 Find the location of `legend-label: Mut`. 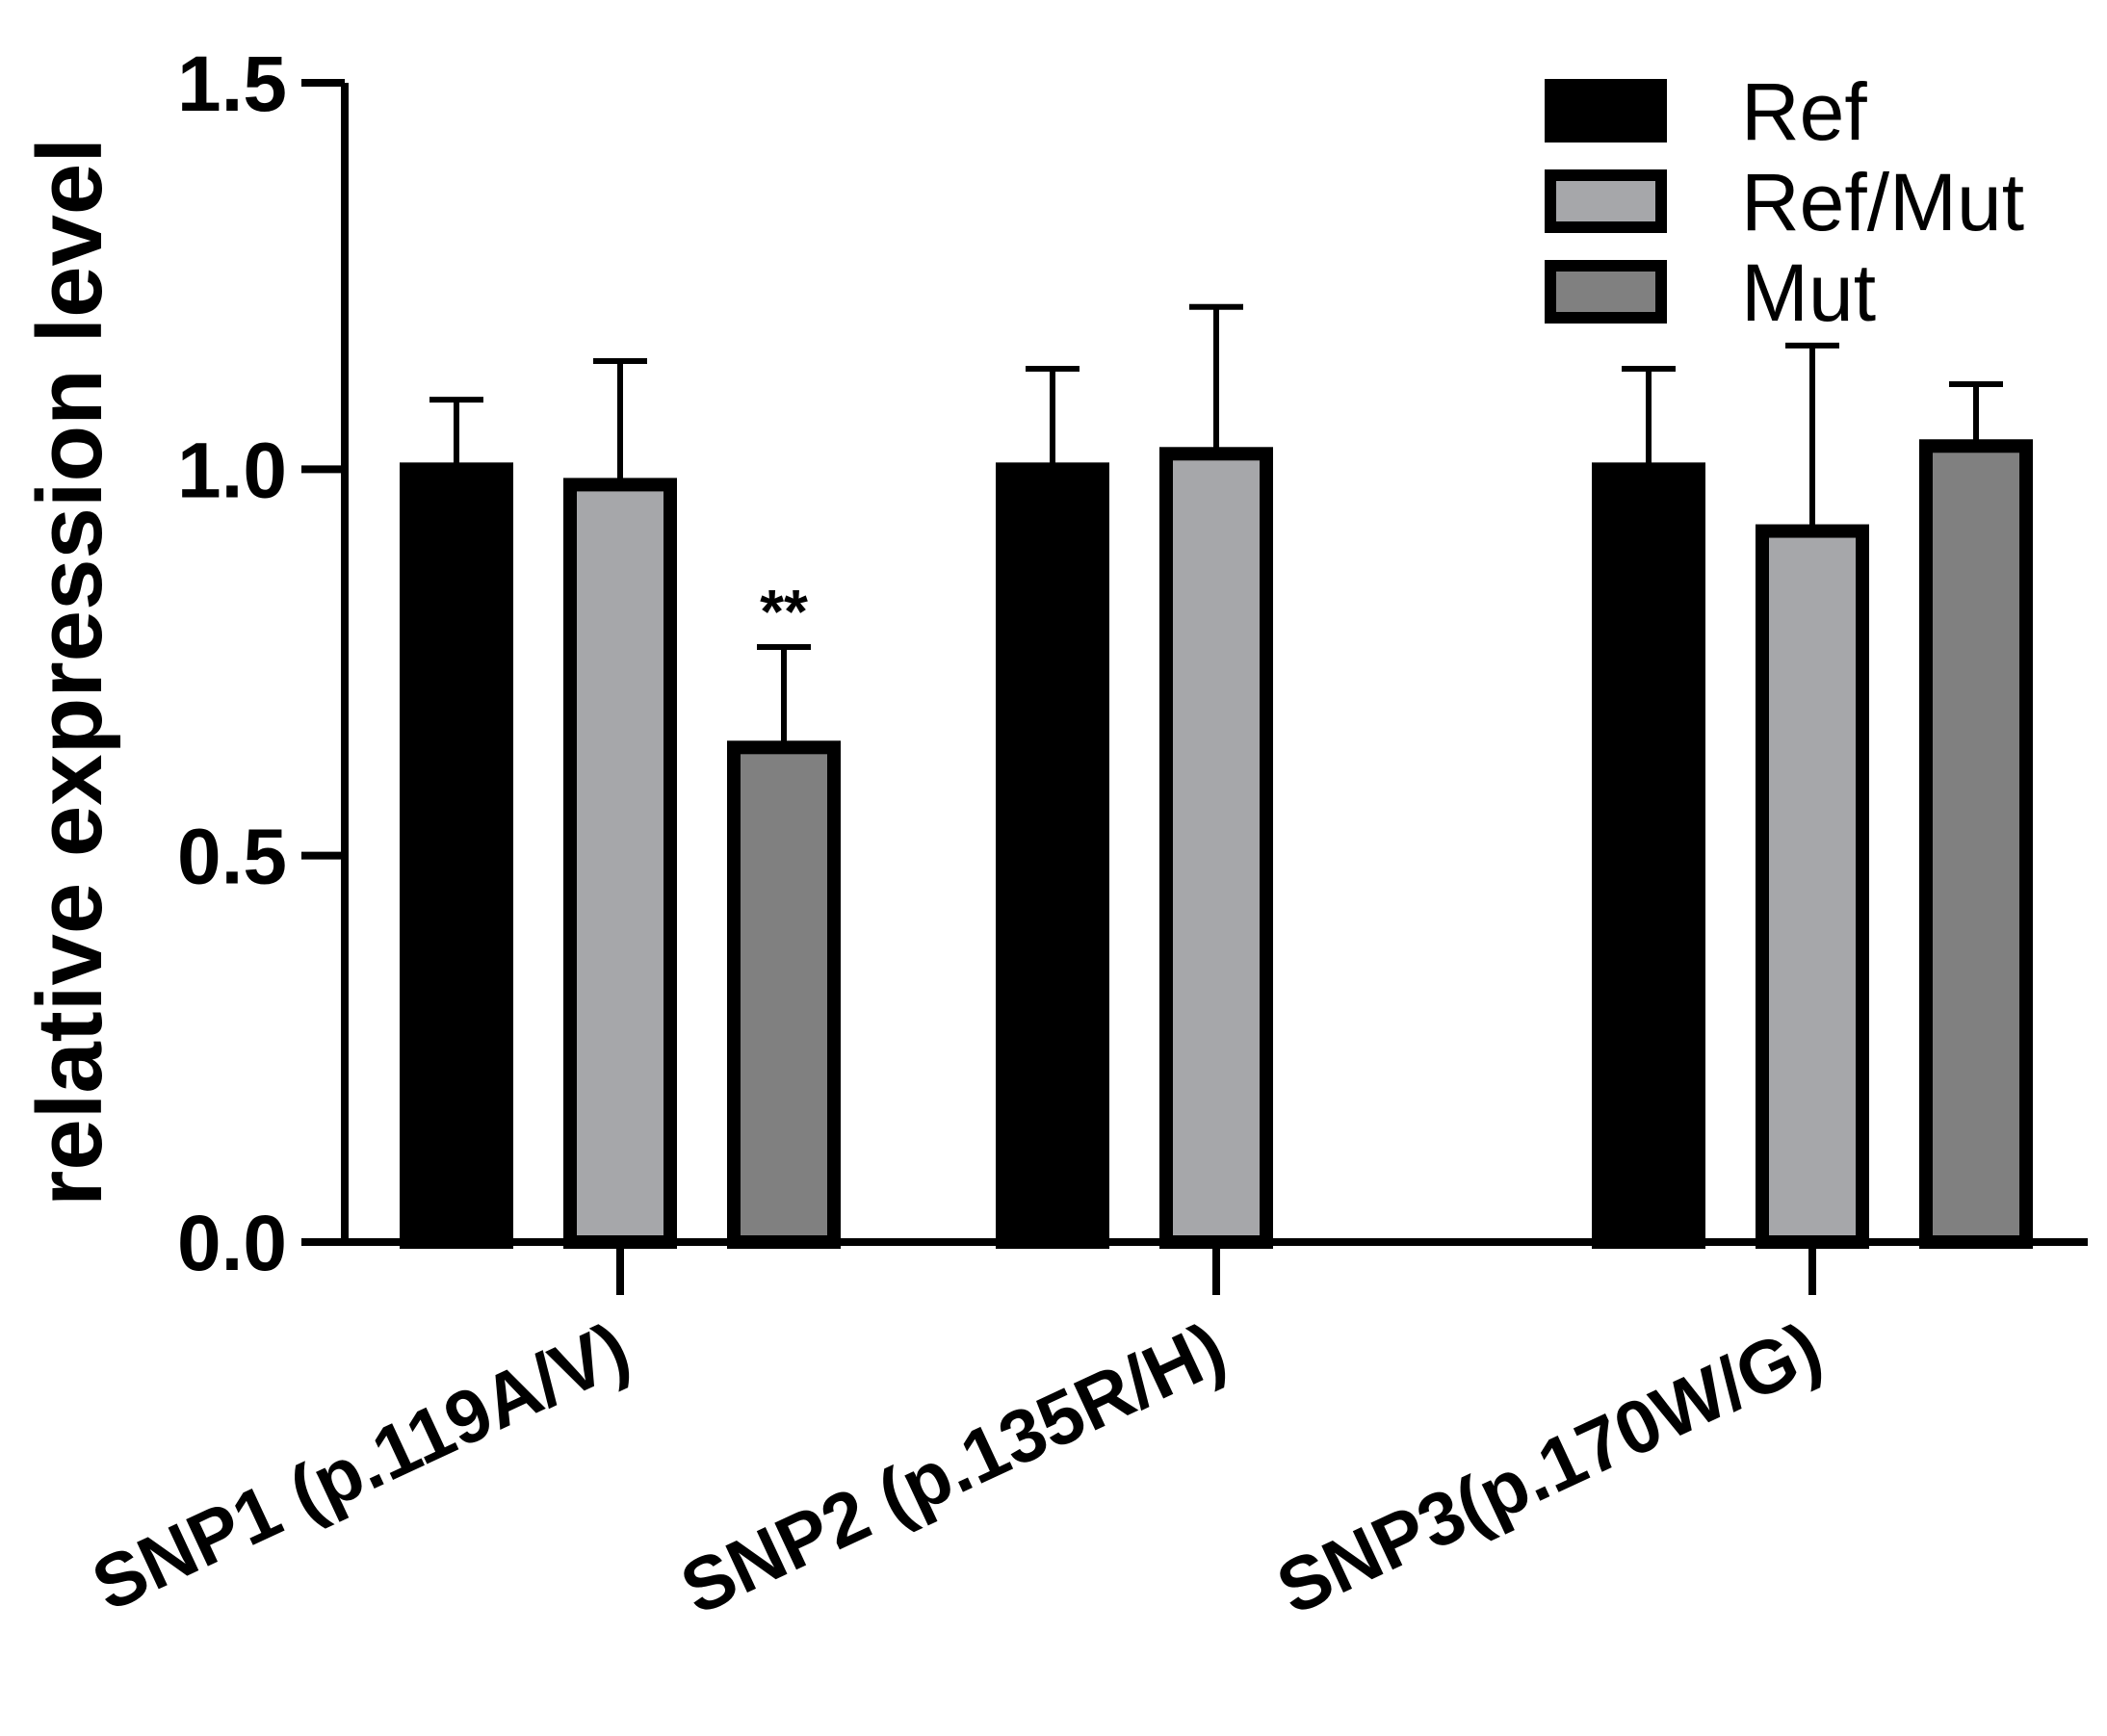

legend-label: Mut is located at coordinates (1808, 292).